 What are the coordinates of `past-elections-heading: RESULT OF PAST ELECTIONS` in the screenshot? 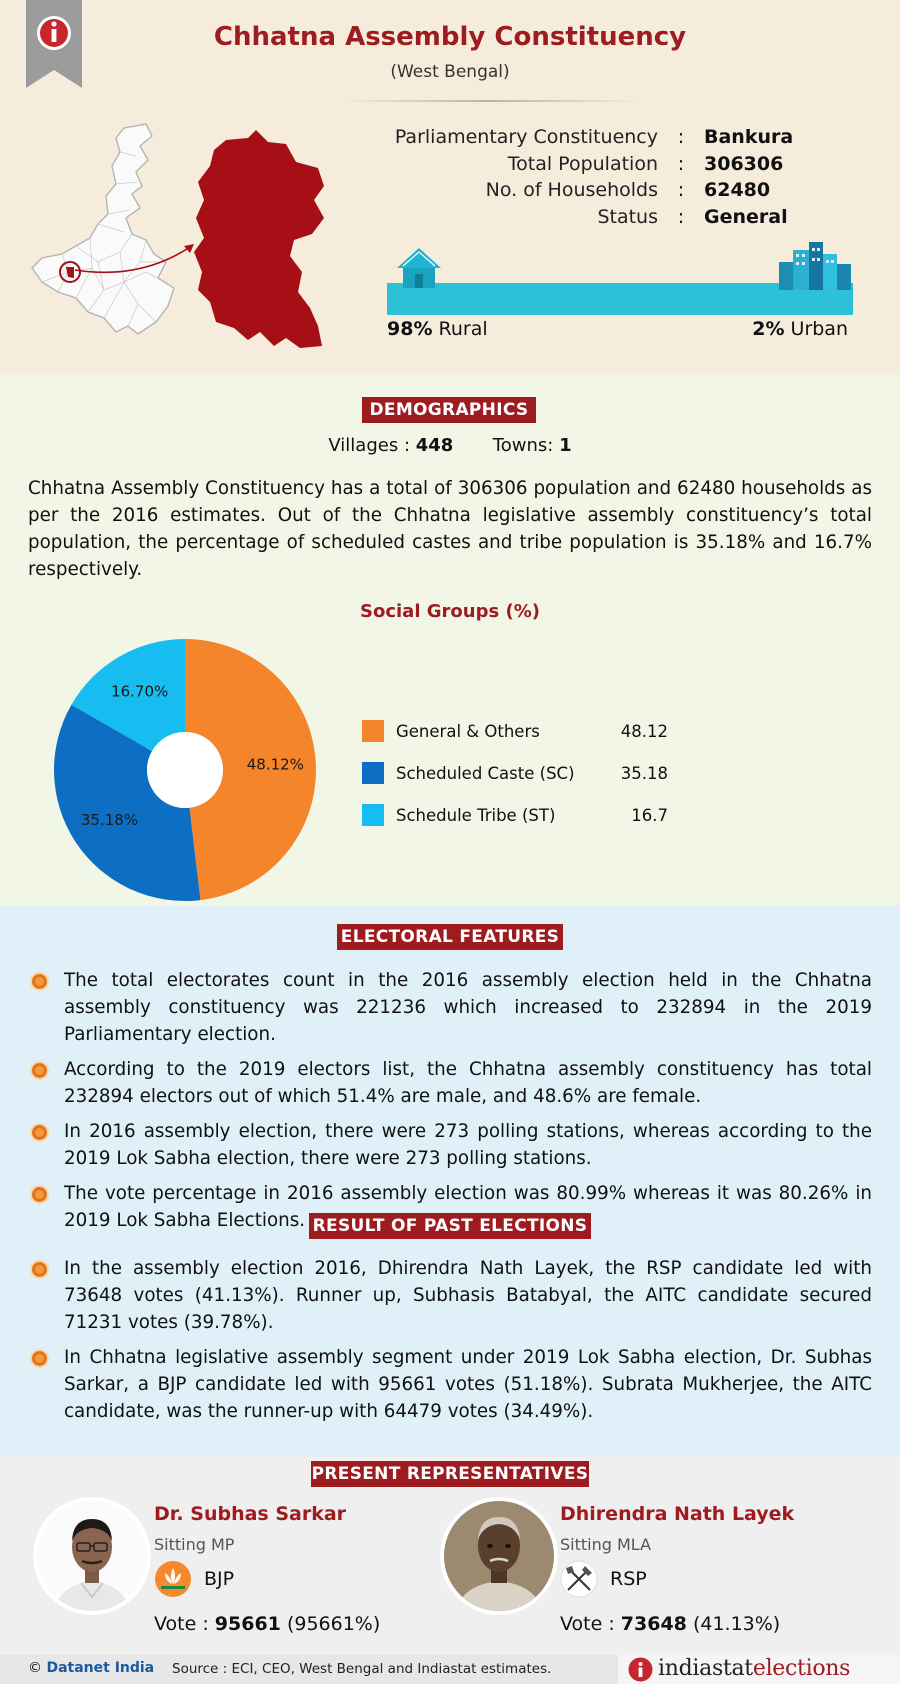 It's located at (450, 1226).